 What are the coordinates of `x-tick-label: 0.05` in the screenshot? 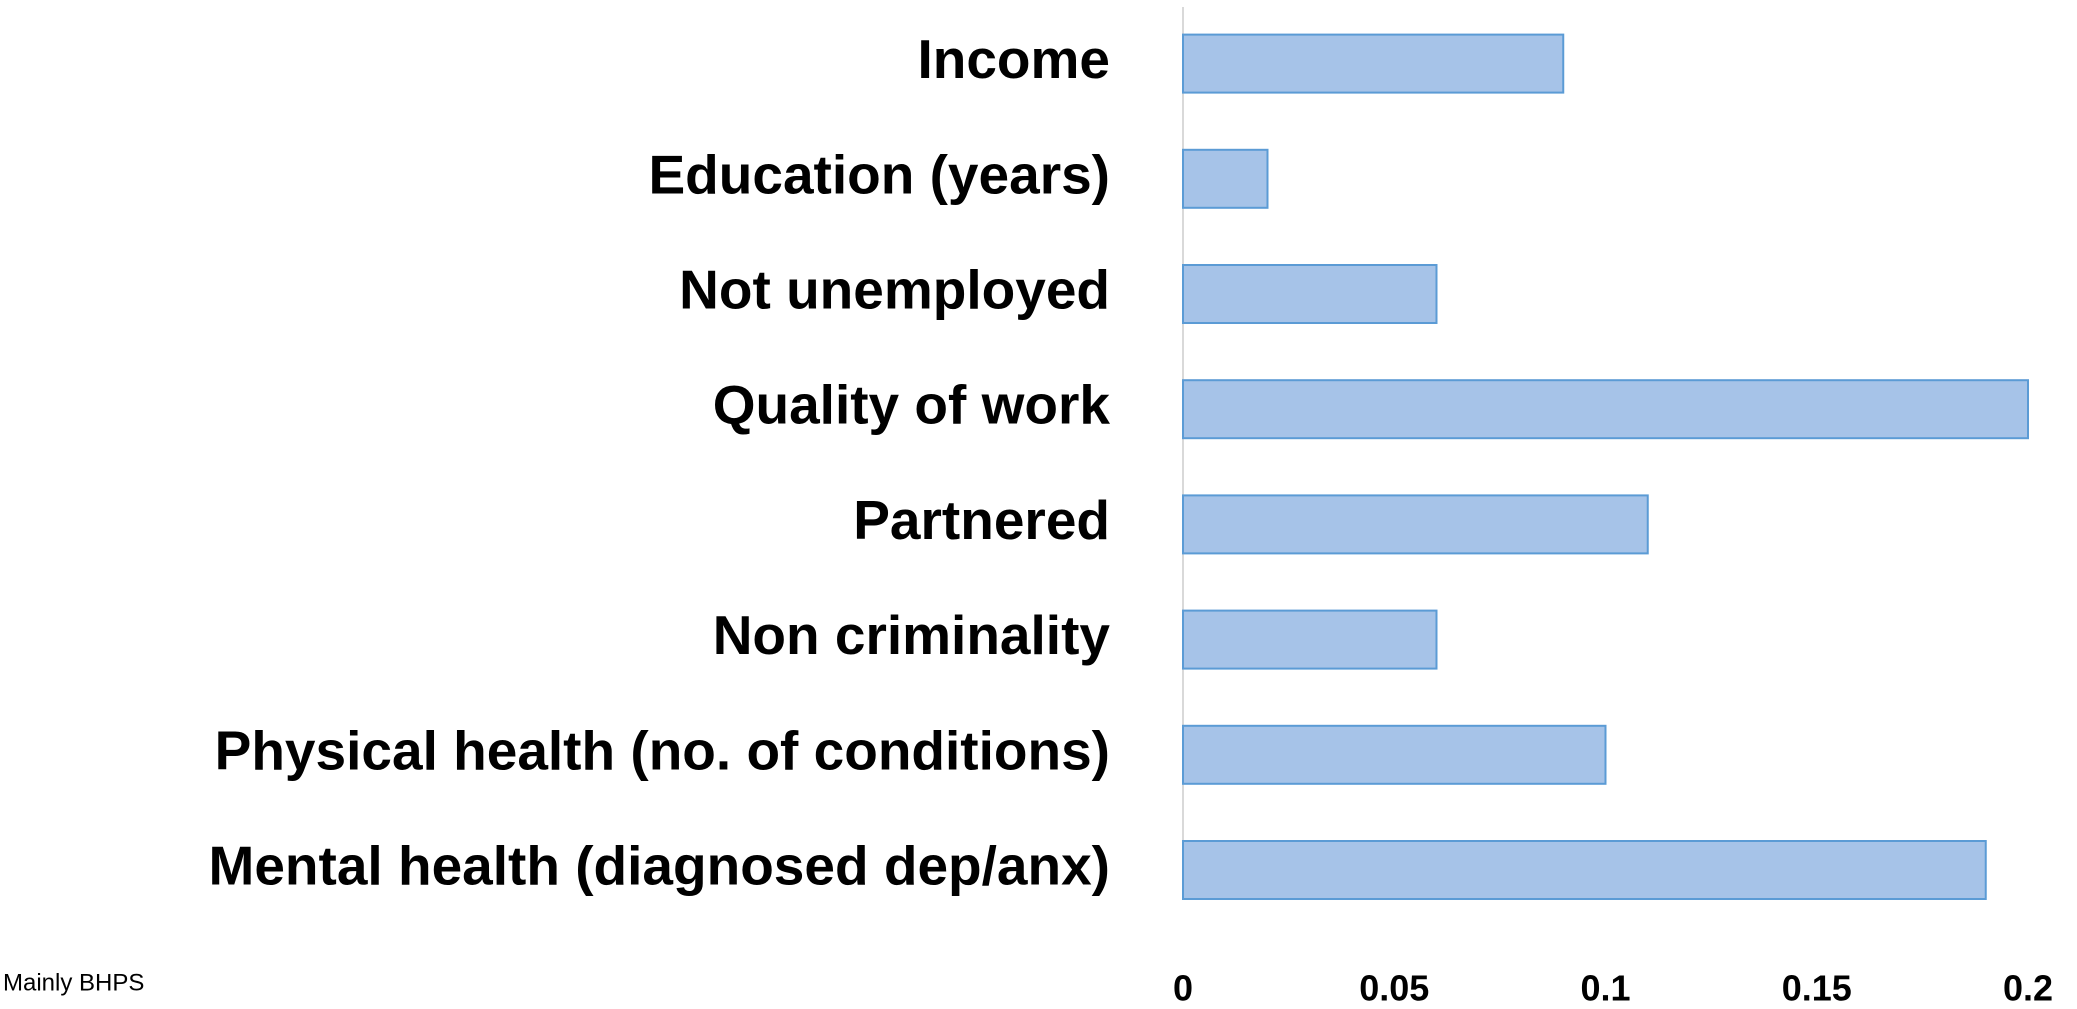 It's located at (1394, 988).